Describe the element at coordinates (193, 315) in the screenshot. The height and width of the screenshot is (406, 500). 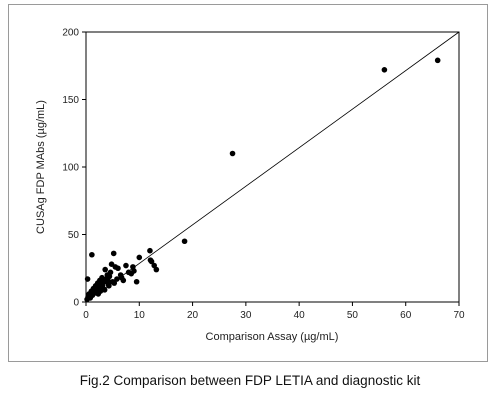
I see `x-tick-label: 20` at that location.